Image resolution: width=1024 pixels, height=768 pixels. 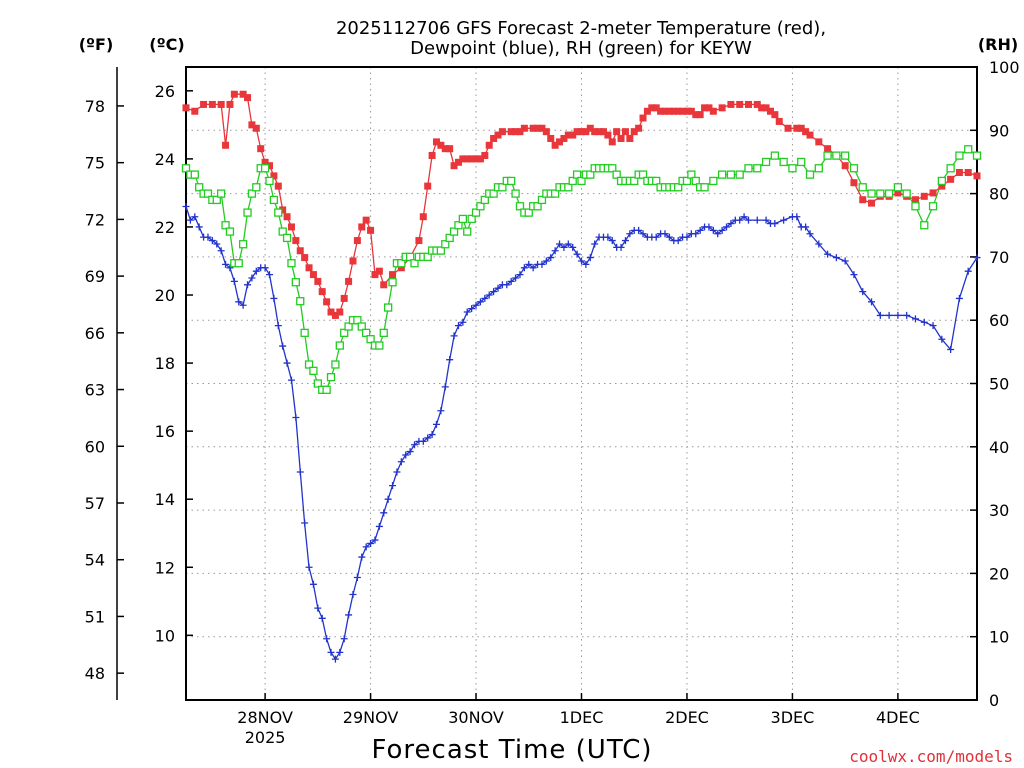 I want to click on rh-tick-label: 70, so click(x=999, y=257).